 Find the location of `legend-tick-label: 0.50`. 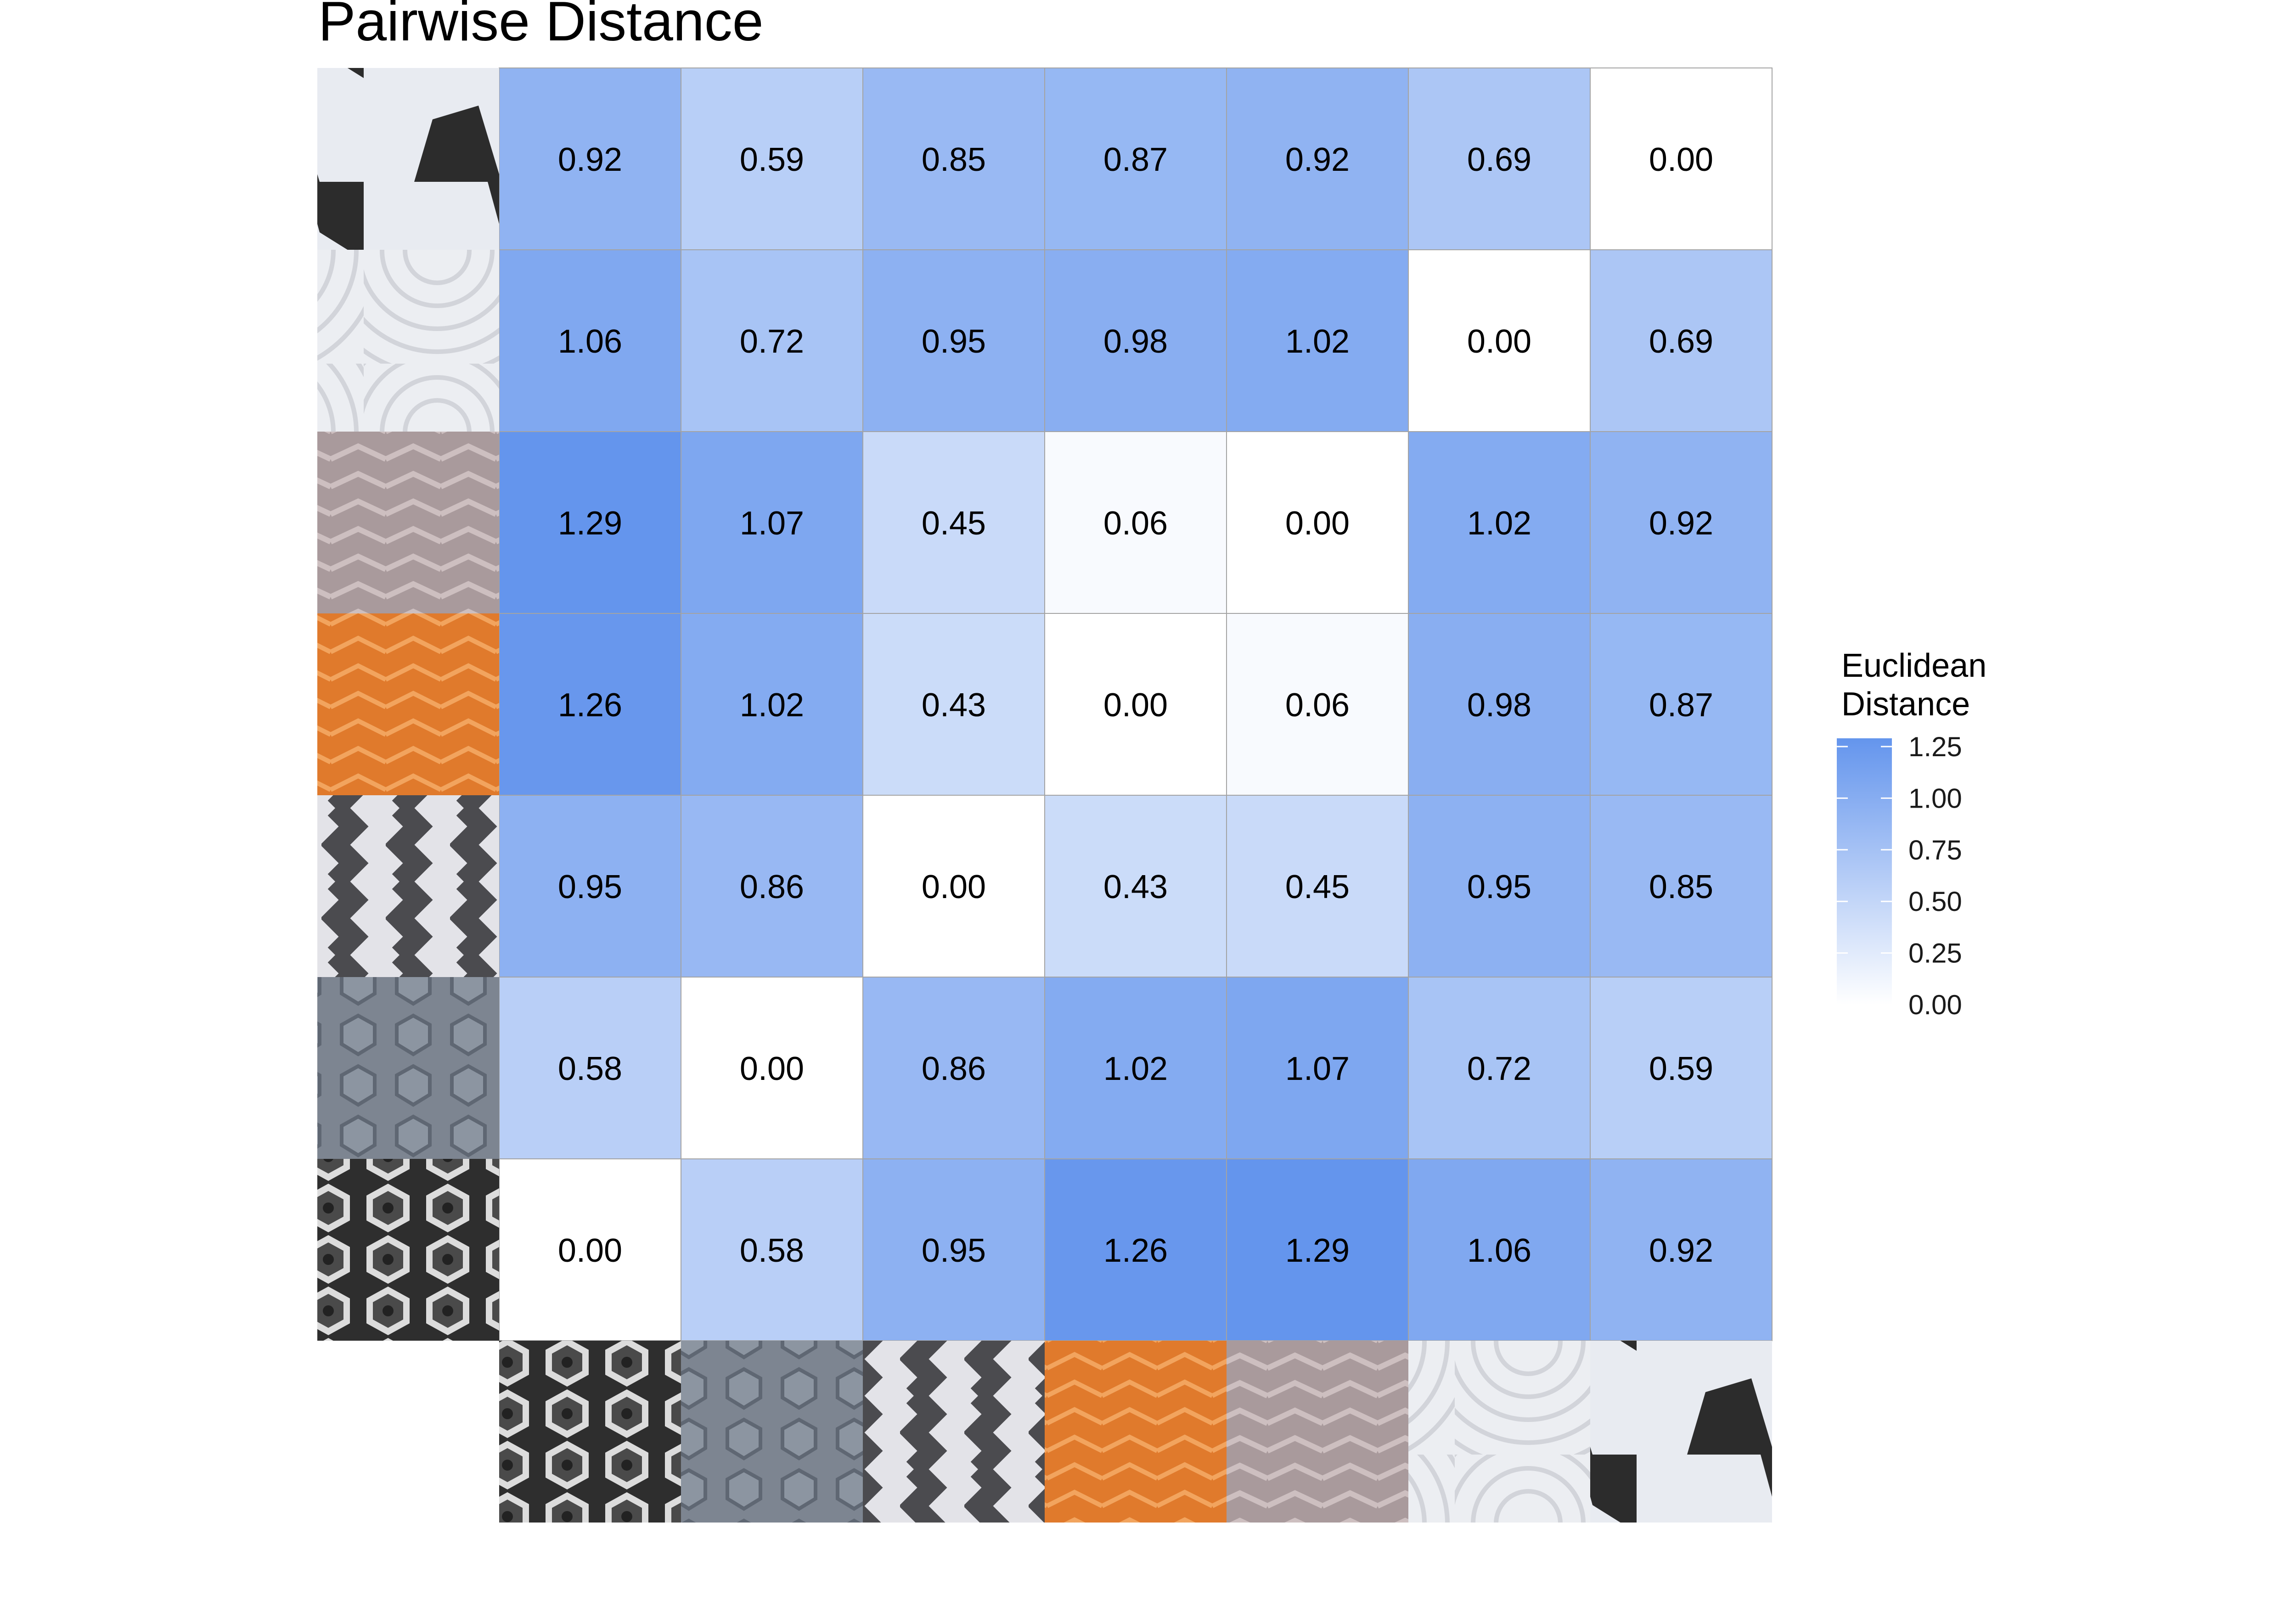

legend-tick-label: 0.50 is located at coordinates (1935, 901).